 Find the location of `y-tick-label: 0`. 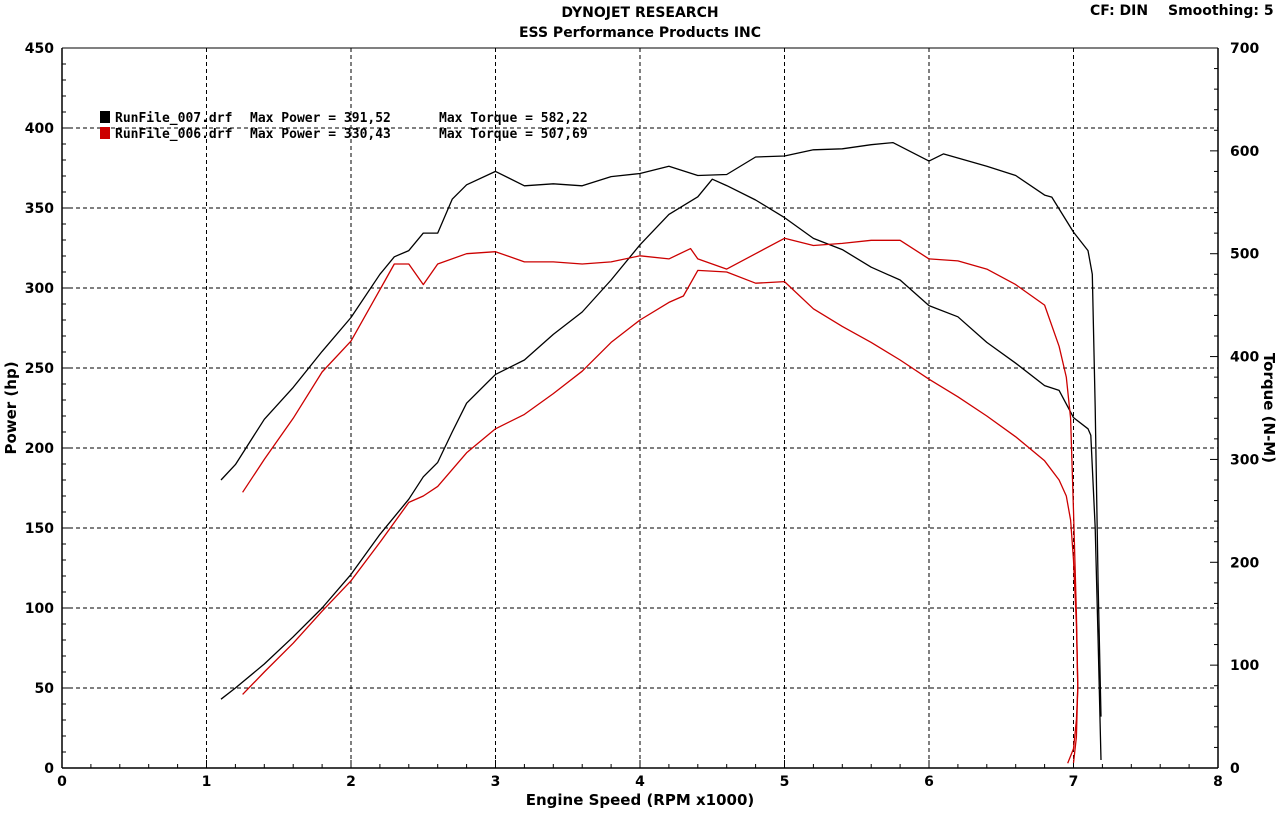

y-tick-label: 0 is located at coordinates (49, 769).